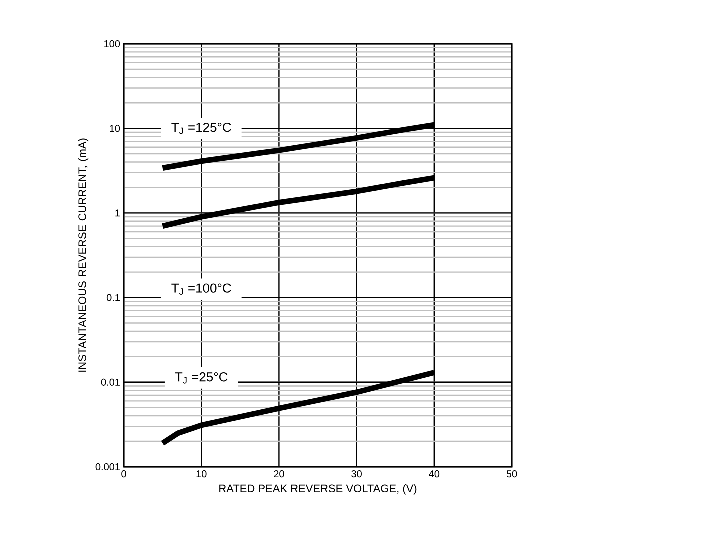 This screenshot has width=706, height=536. What do you see at coordinates (115, 128) in the screenshot?
I see `y-tick-label: 10` at bounding box center [115, 128].